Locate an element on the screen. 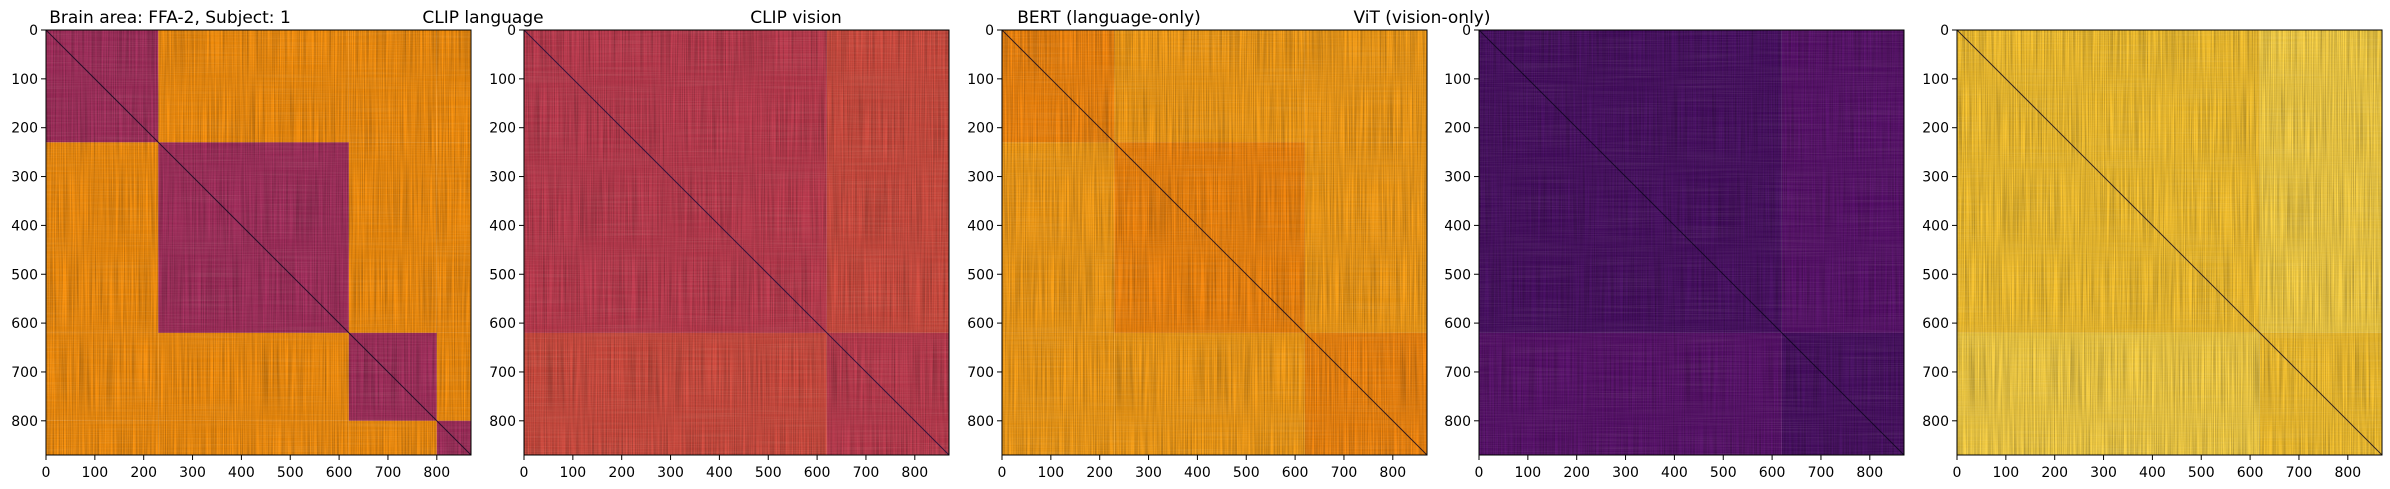 Image resolution: width=2390 pixels, height=489 pixels. panel-title: CLIP language is located at coordinates (482, 18).